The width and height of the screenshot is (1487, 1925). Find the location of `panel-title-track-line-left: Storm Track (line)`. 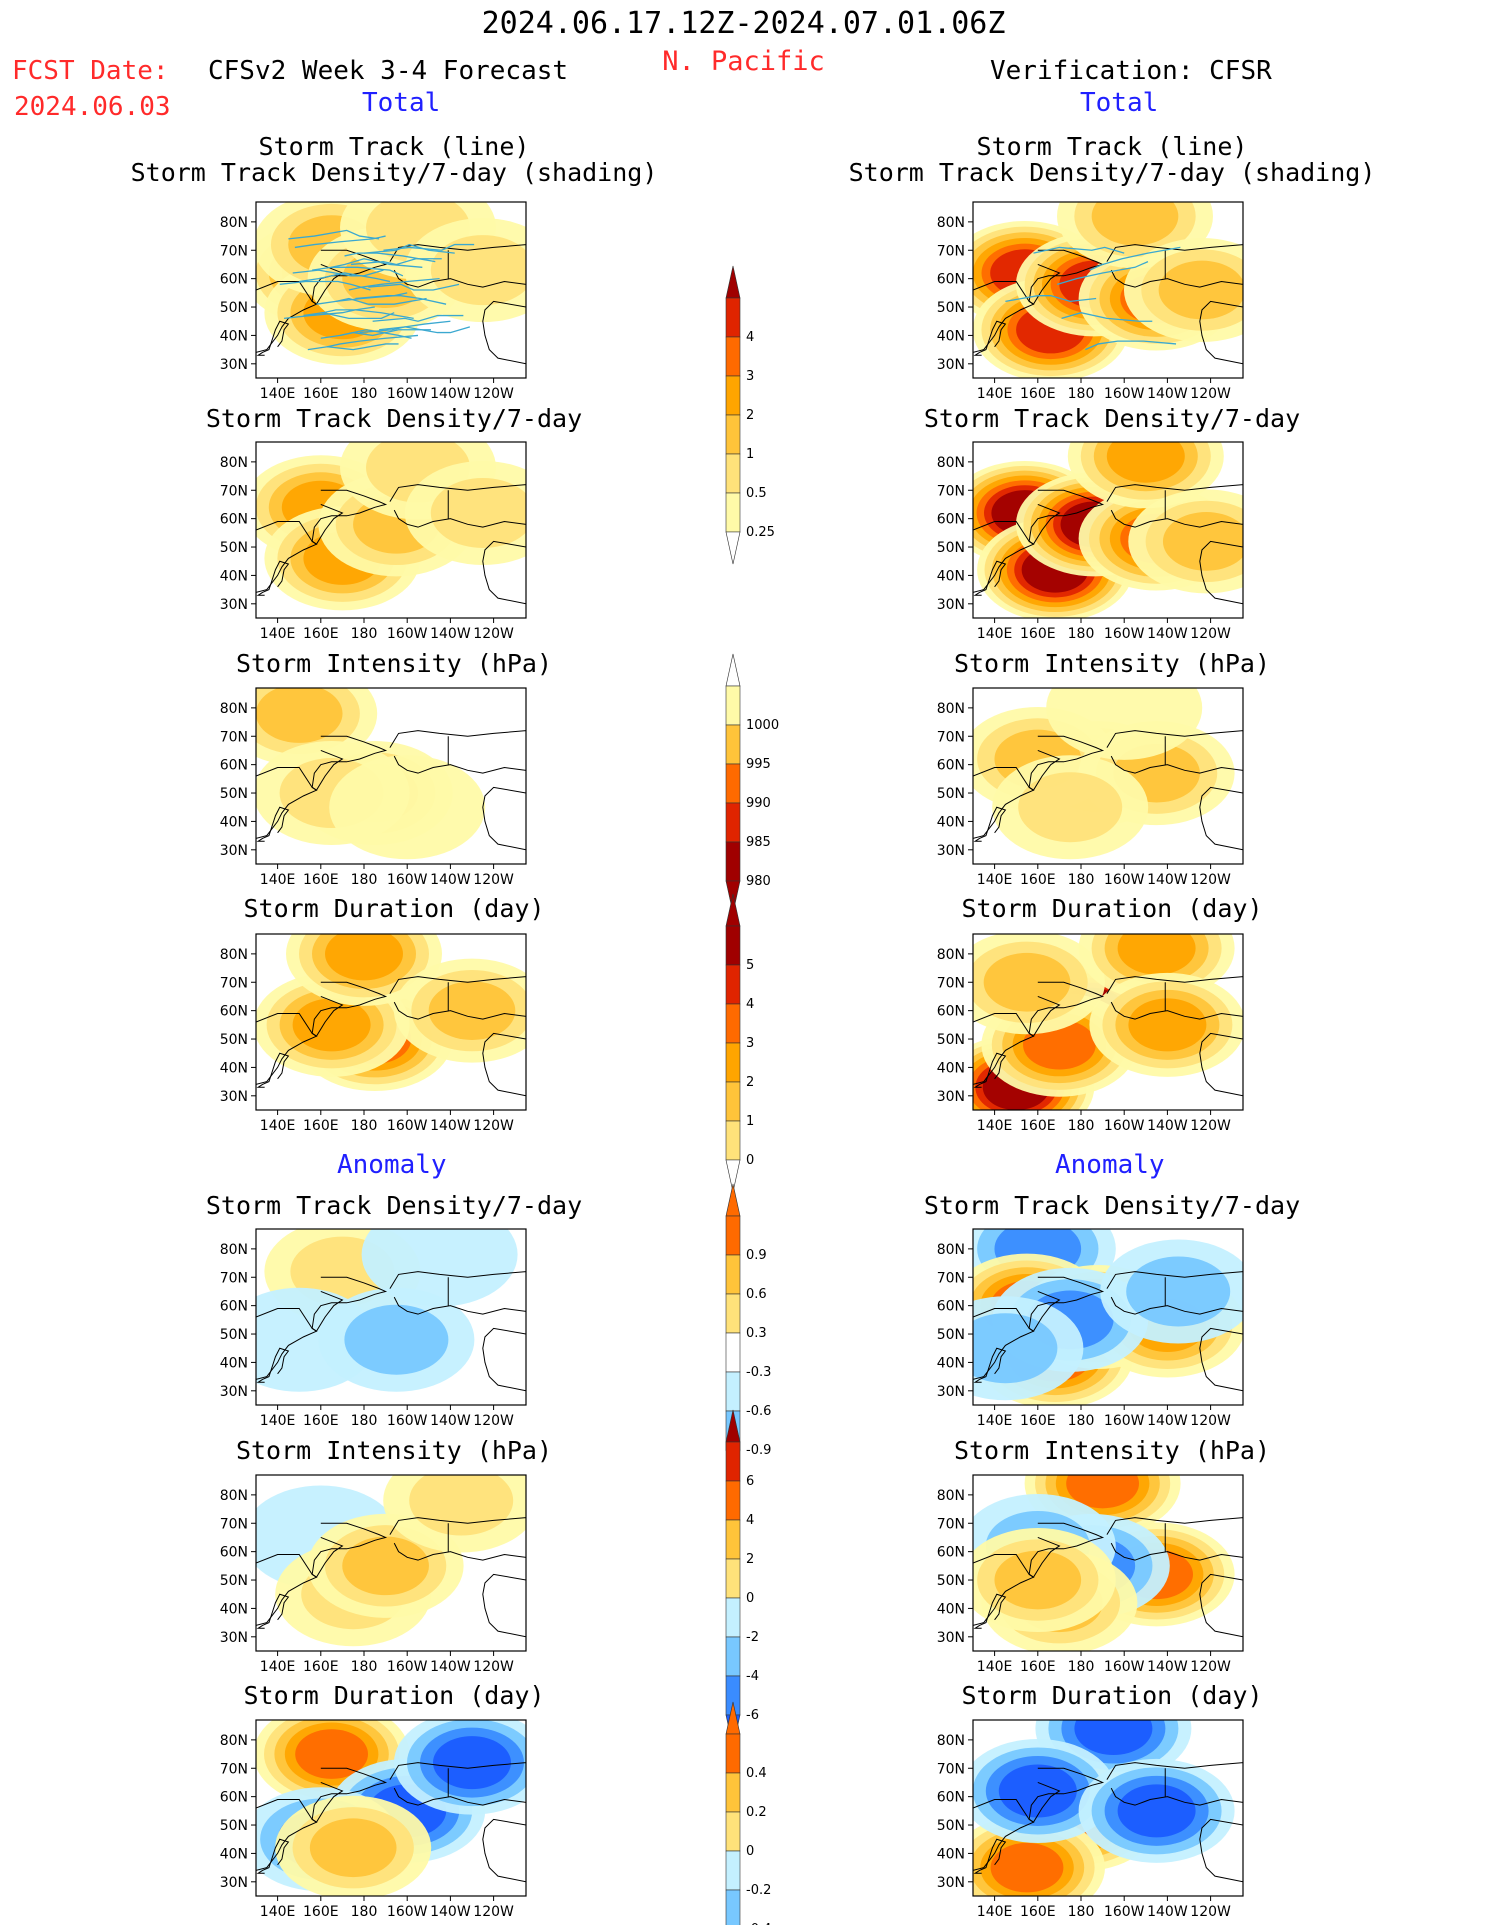

panel-title-track-line-left: Storm Track (line) is located at coordinates (394, 146).